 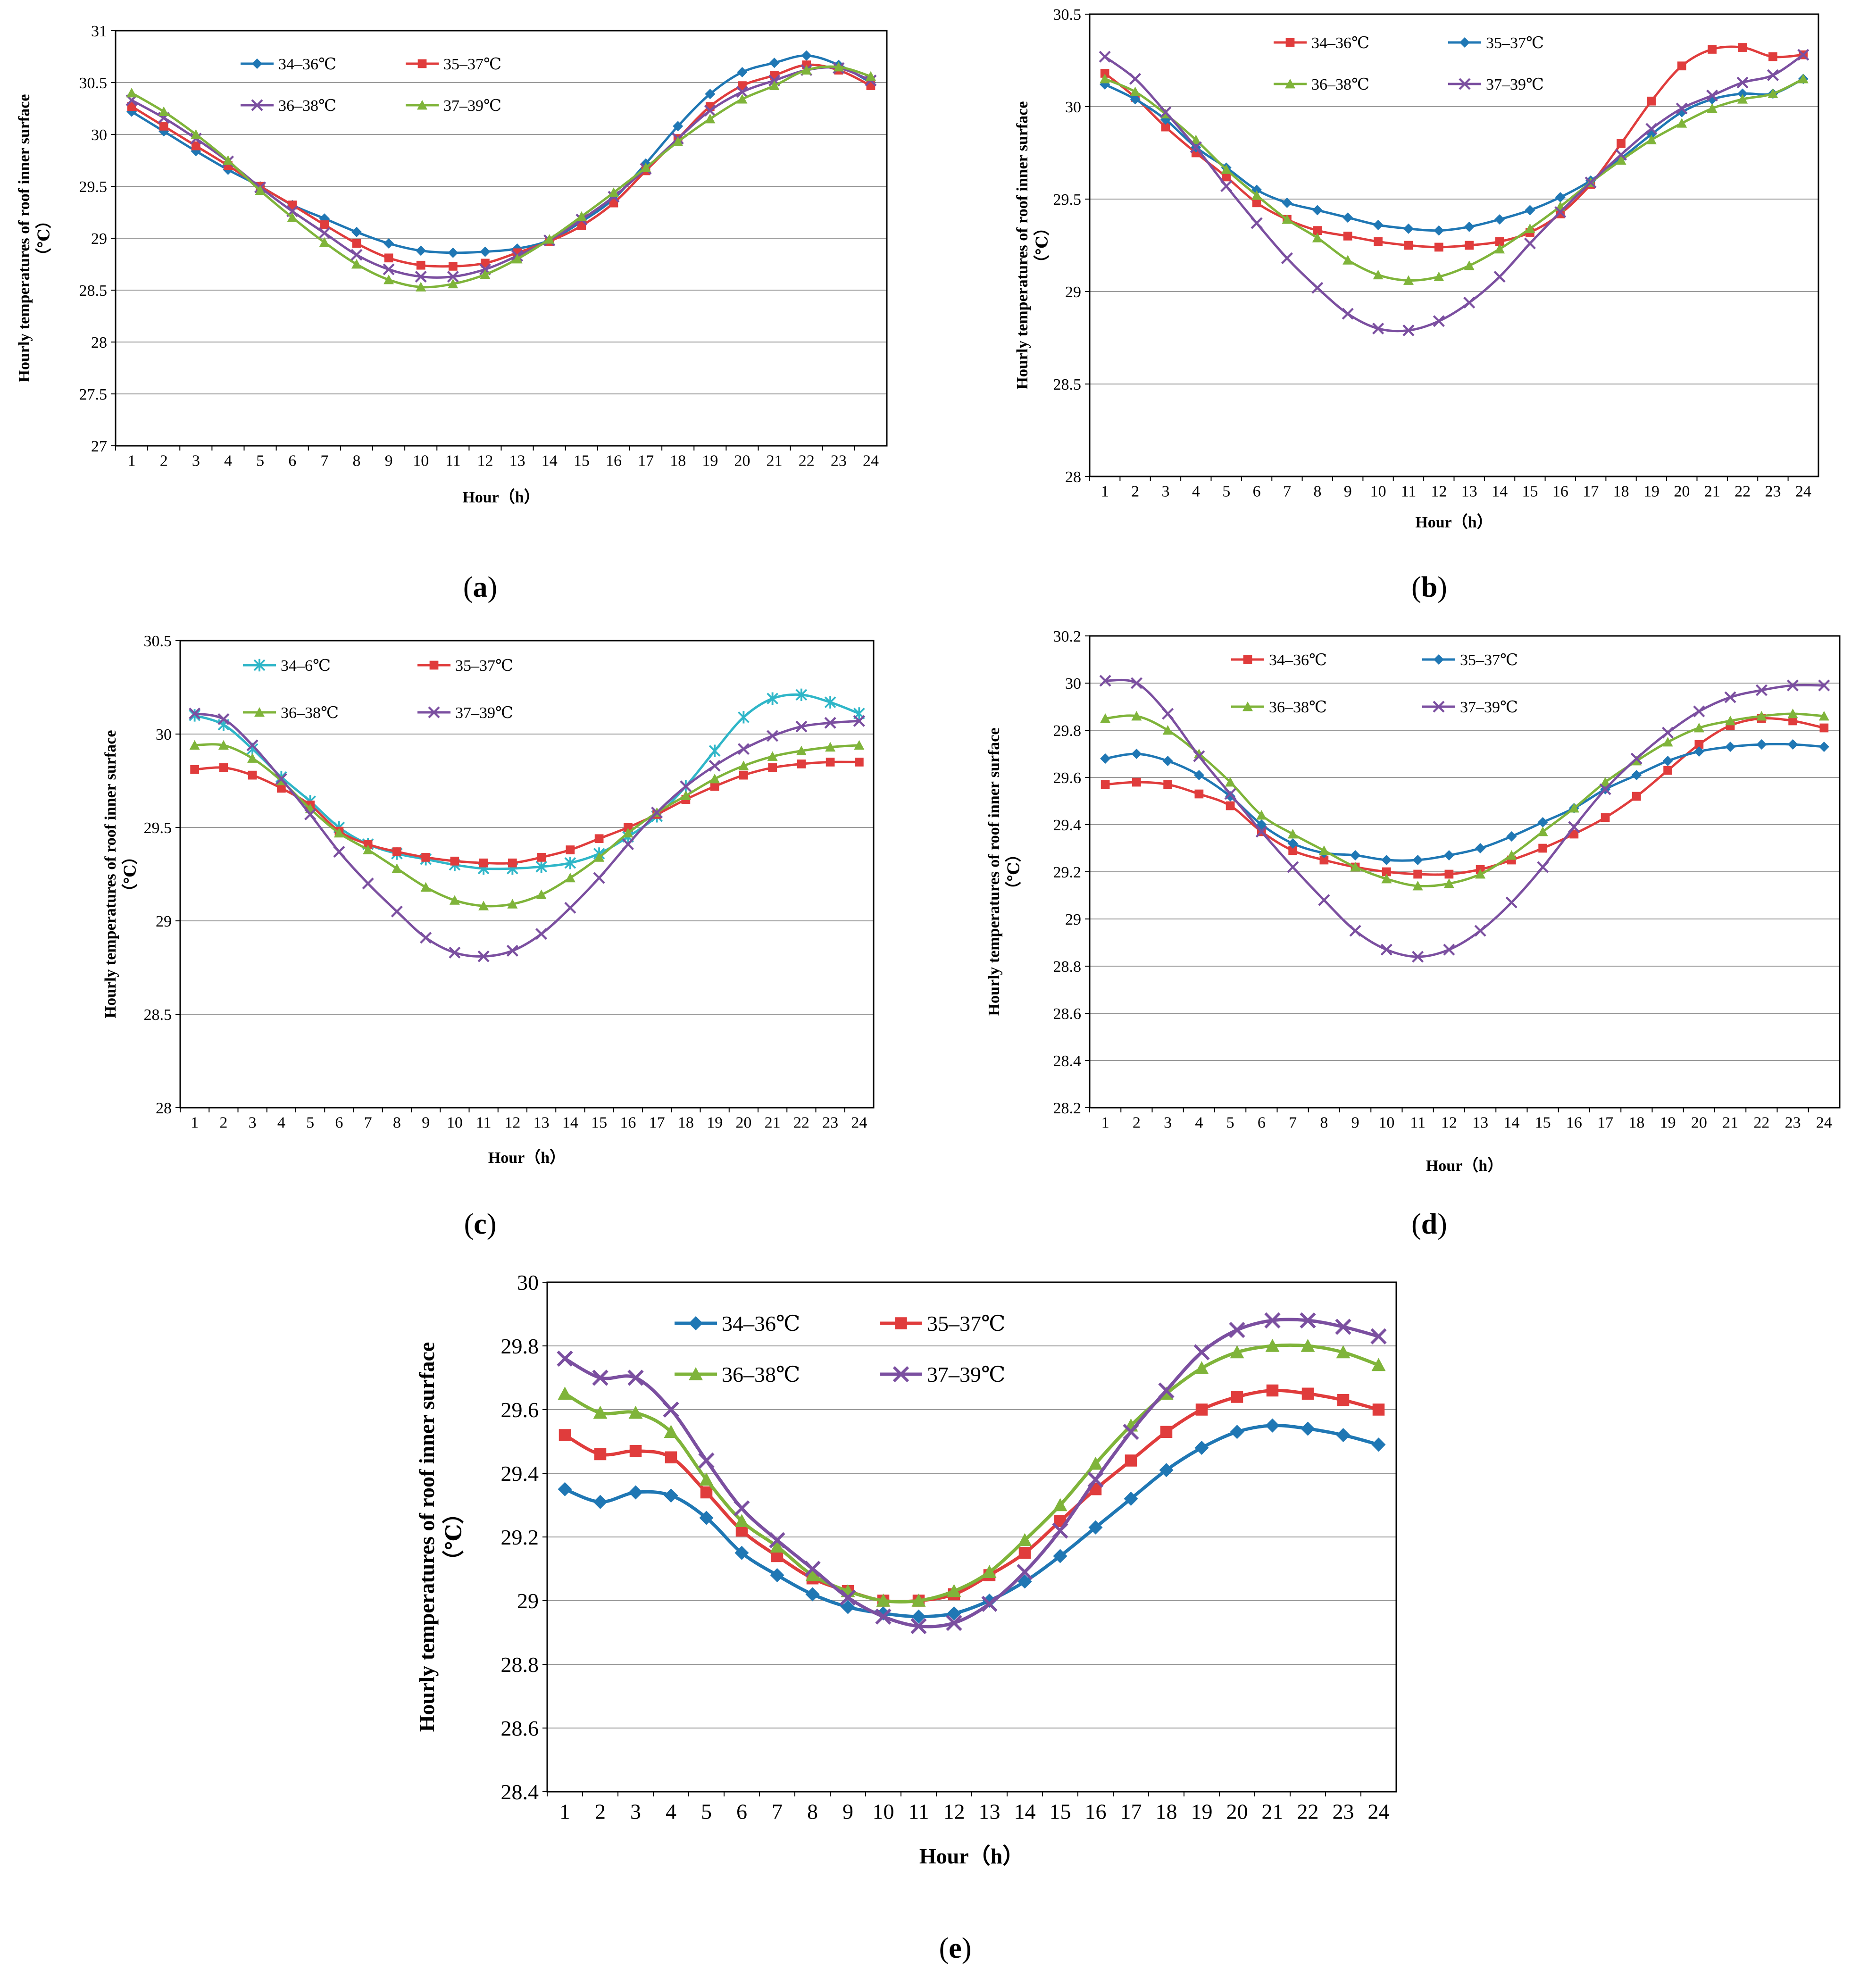 What do you see at coordinates (1761, 1123) in the screenshot?
I see `x-tick-label: 22` at bounding box center [1761, 1123].